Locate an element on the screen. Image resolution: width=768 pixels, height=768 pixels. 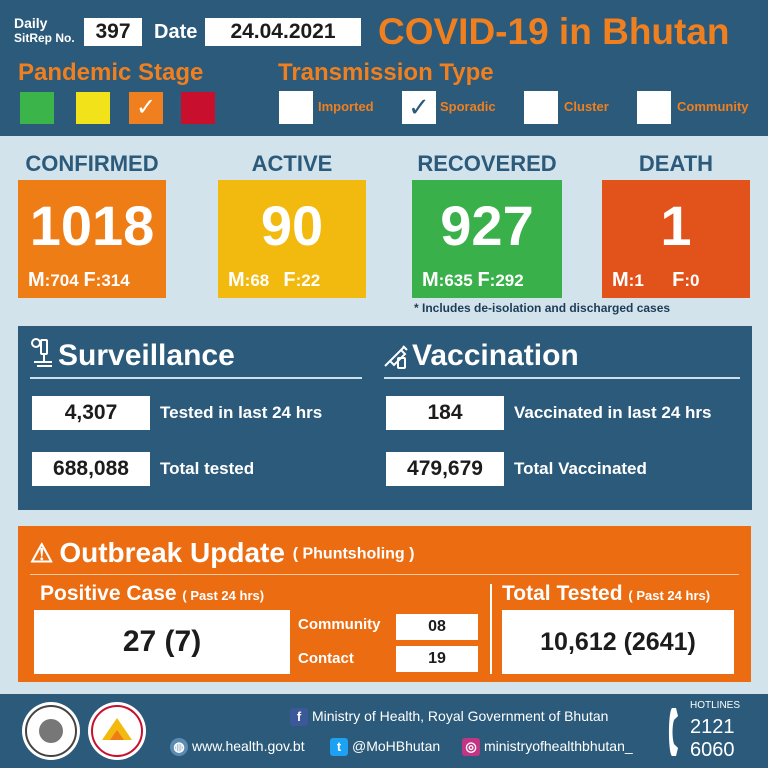
instagram-icon: ◎ is located at coordinates (471, 747).